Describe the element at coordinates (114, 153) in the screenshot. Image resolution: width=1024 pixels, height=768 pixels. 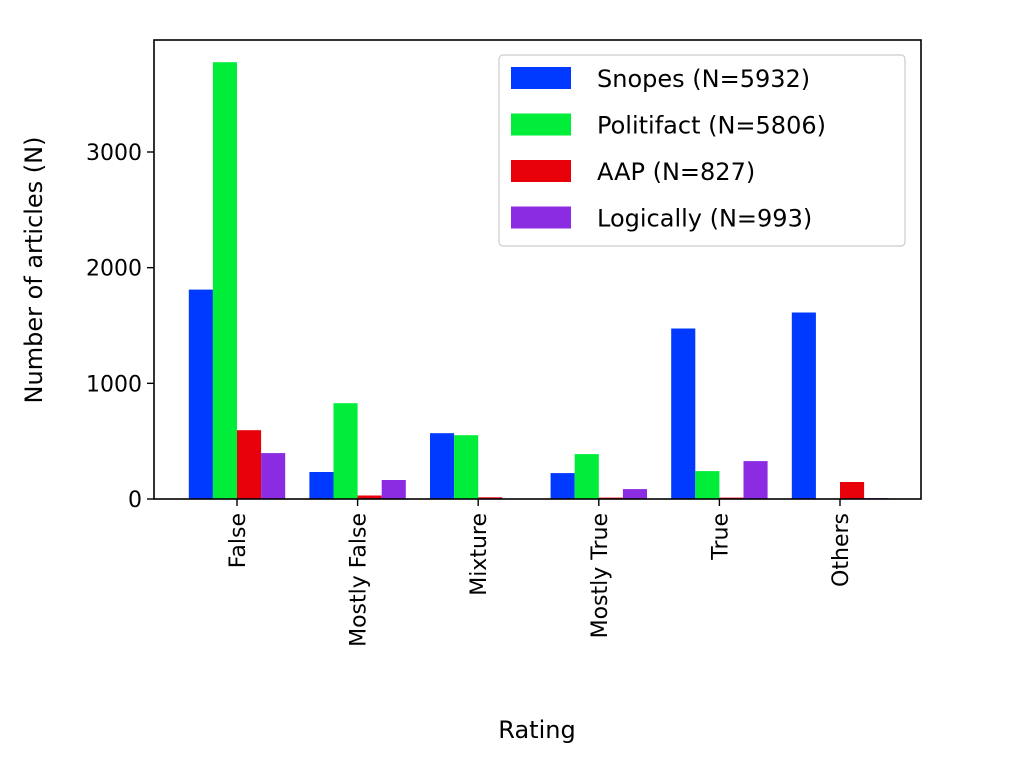
I see `y-tick-label: 3000` at that location.